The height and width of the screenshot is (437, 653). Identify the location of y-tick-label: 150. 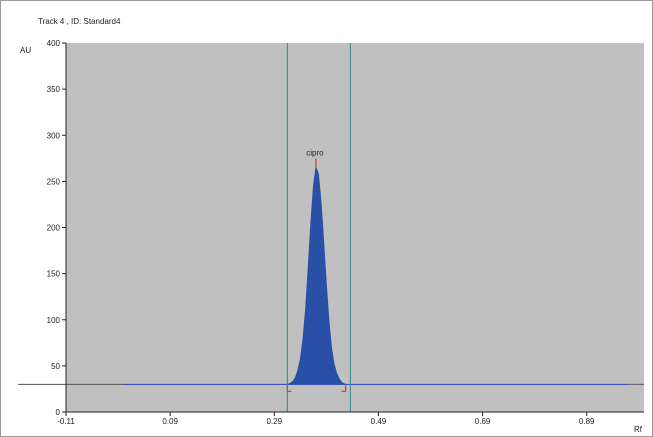
(54, 274).